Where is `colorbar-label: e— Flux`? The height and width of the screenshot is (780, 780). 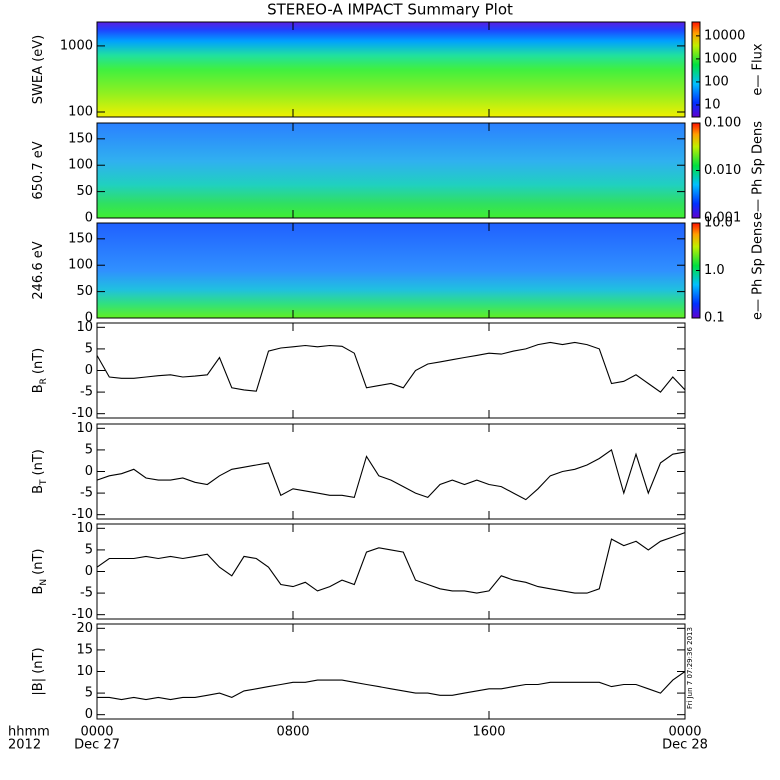 colorbar-label: e— Flux is located at coordinates (758, 69).